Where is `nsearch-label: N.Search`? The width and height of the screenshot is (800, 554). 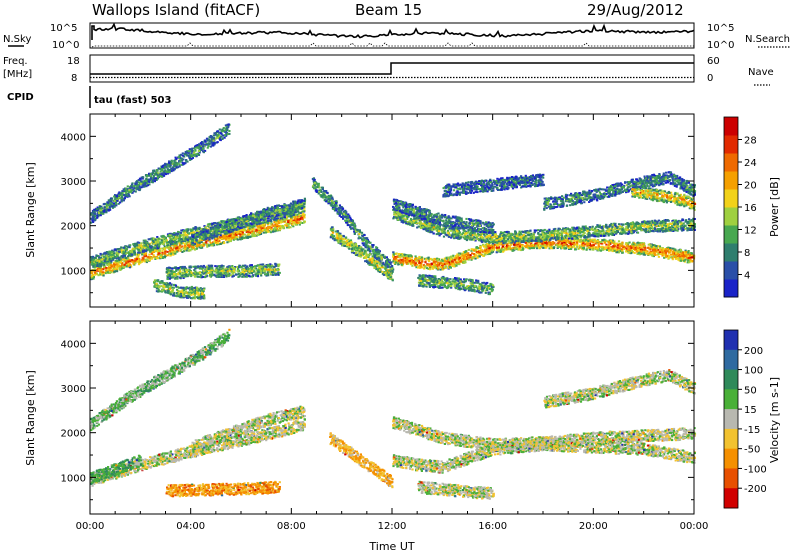
nsearch-label: N.Search is located at coordinates (767, 39).